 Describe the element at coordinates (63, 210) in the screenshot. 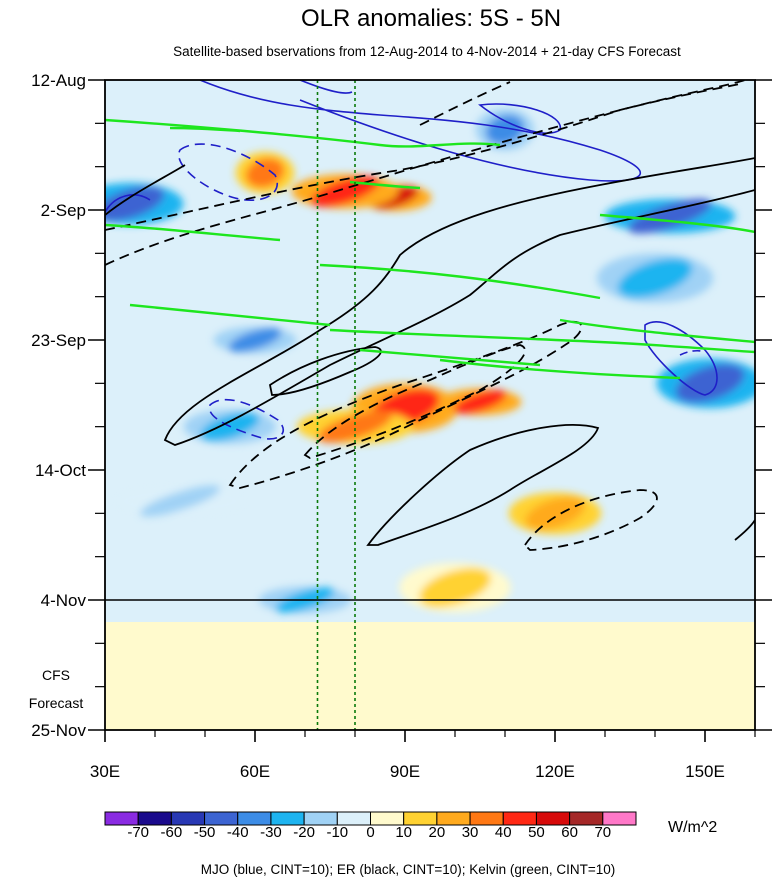

I see `y-tick-label: 2-Sep` at that location.